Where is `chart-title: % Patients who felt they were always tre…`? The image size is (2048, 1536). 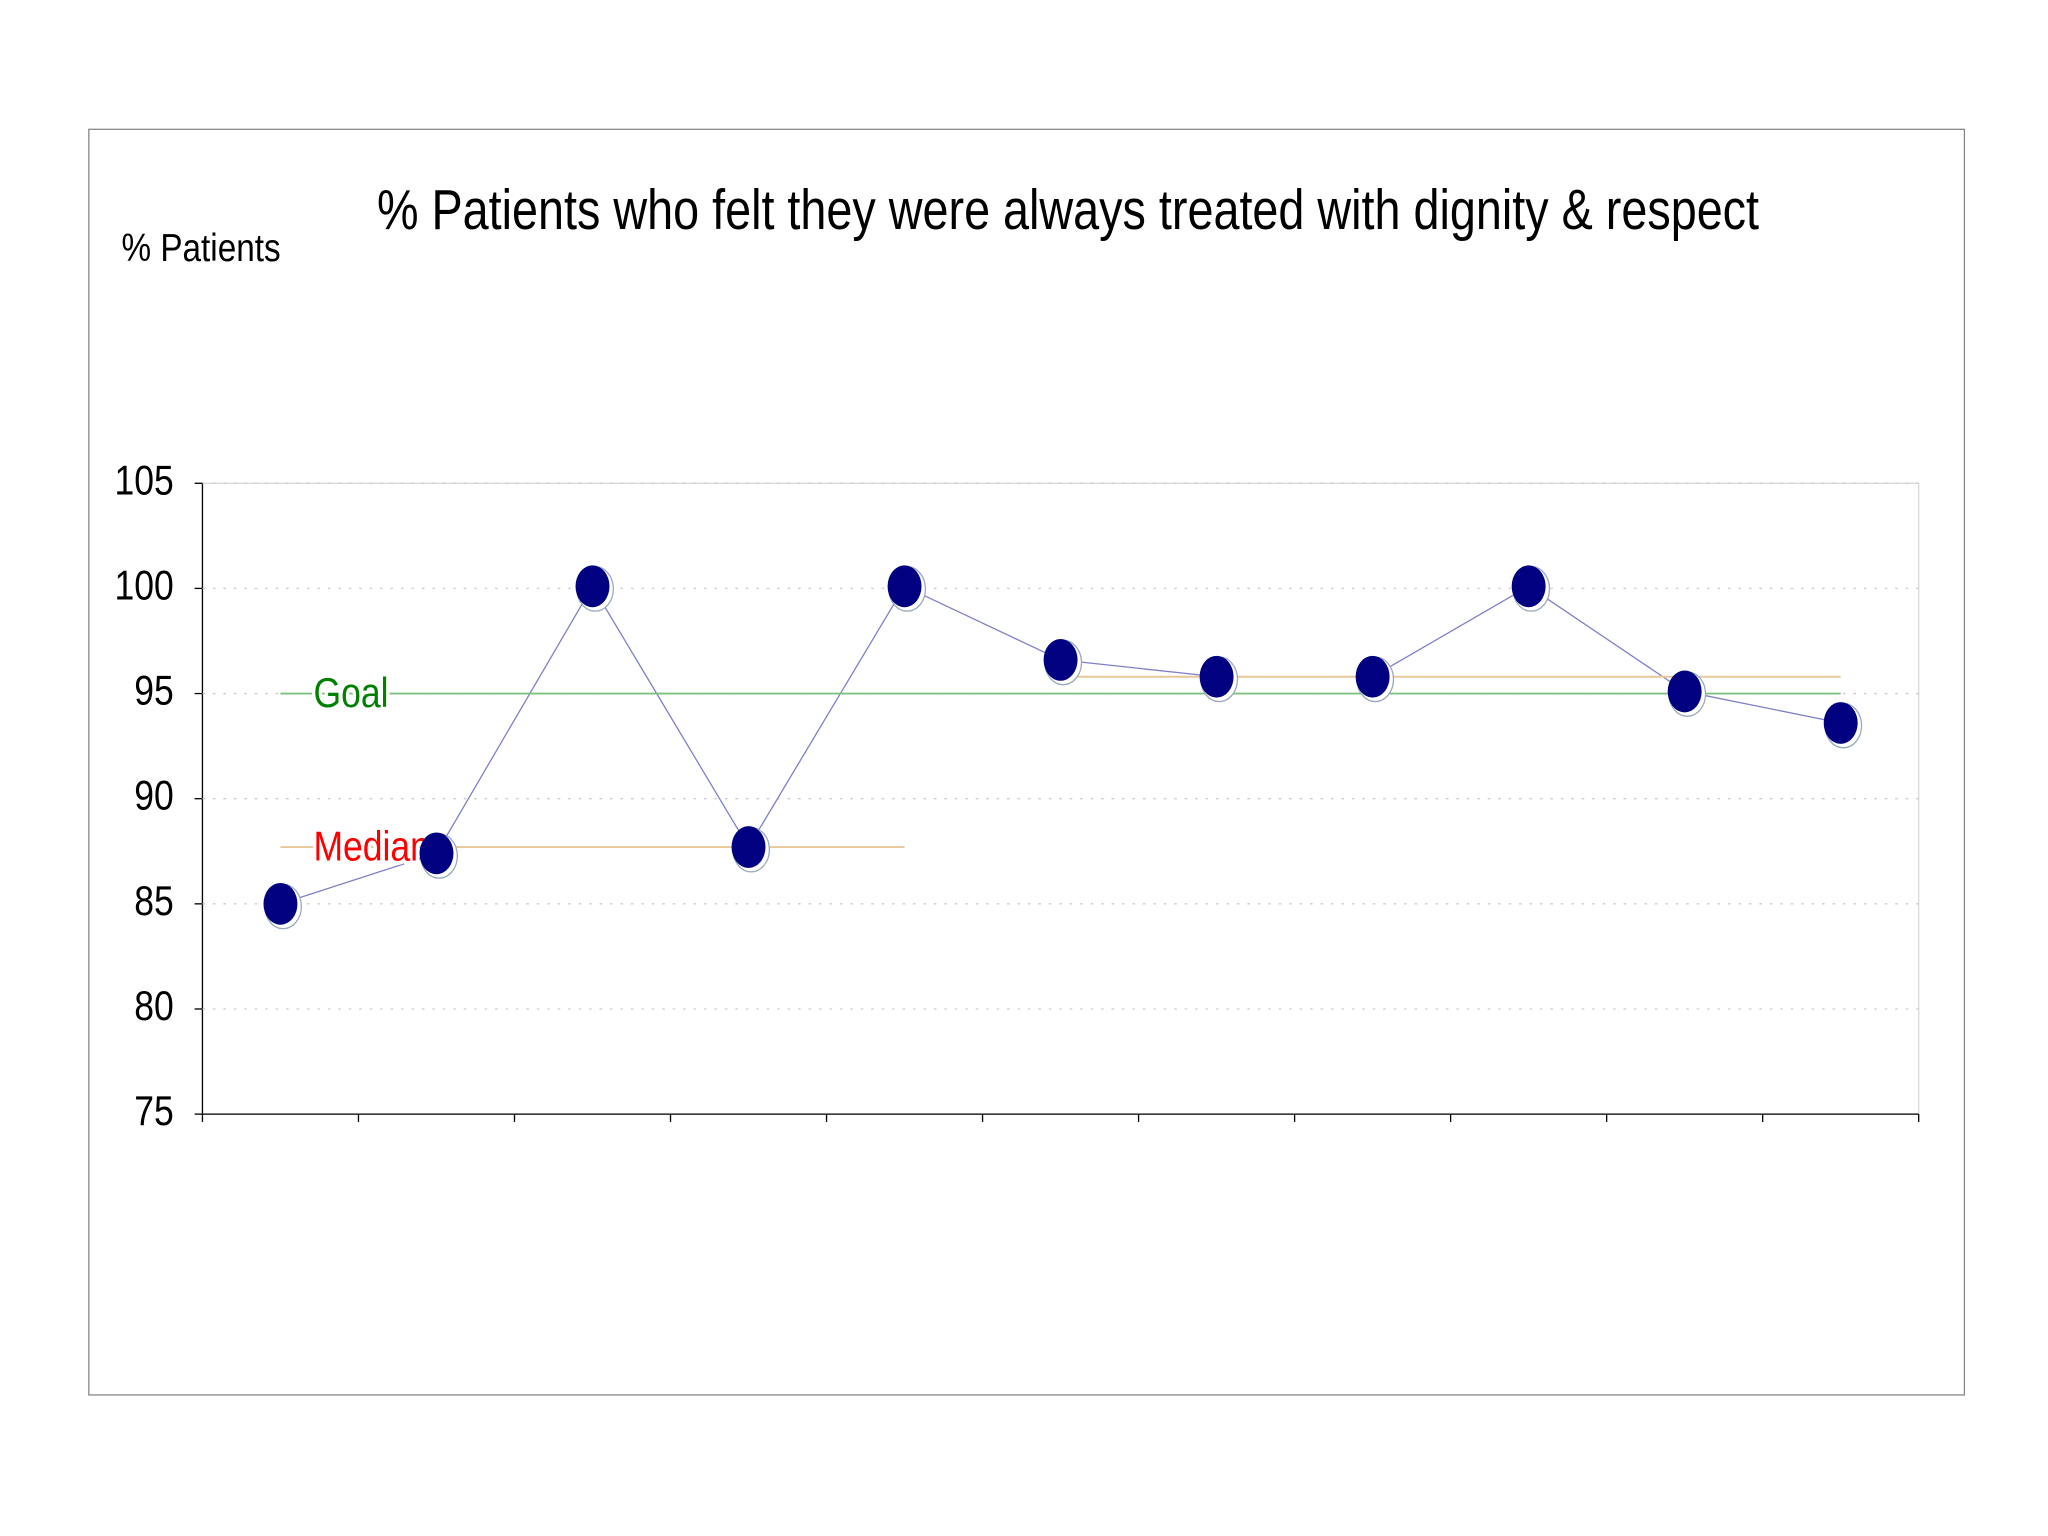 chart-title: % Patients who felt they were always tre… is located at coordinates (1068, 210).